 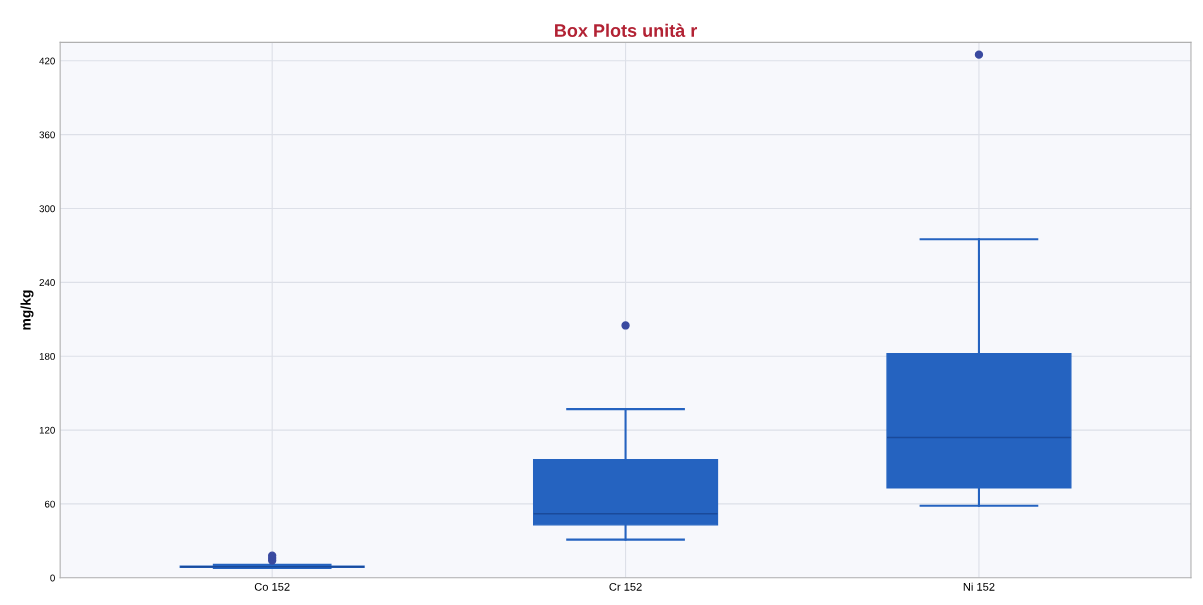 What do you see at coordinates (272, 586) in the screenshot?
I see `x-tick-label: Co 152` at bounding box center [272, 586].